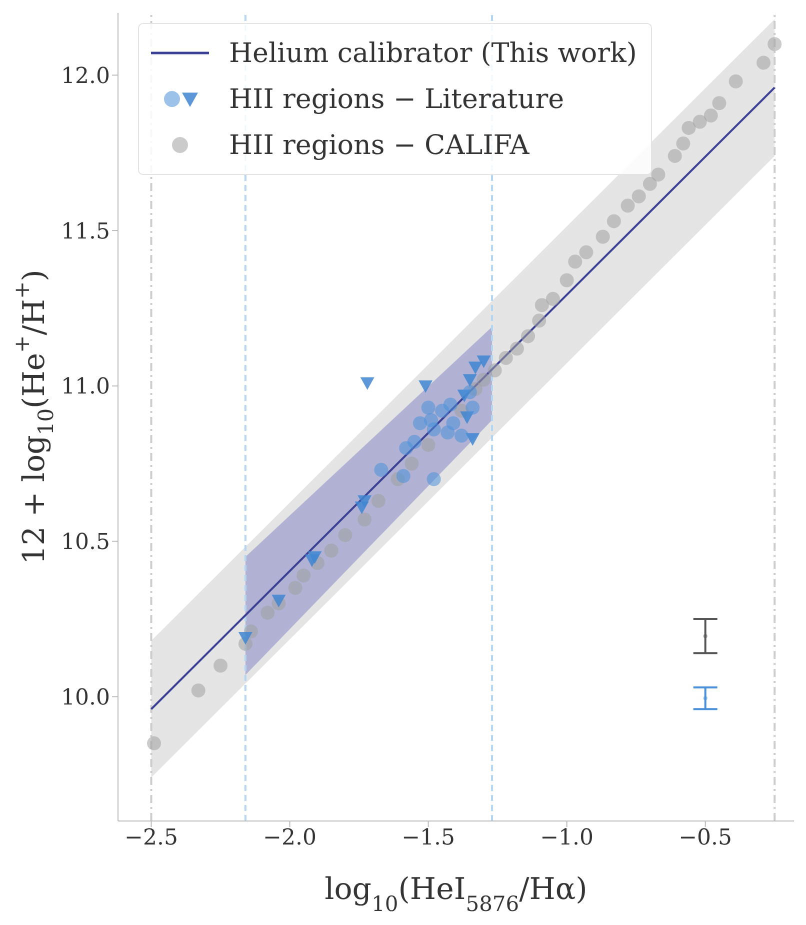  I want to click on x-tick-label: −2.5, so click(151, 838).